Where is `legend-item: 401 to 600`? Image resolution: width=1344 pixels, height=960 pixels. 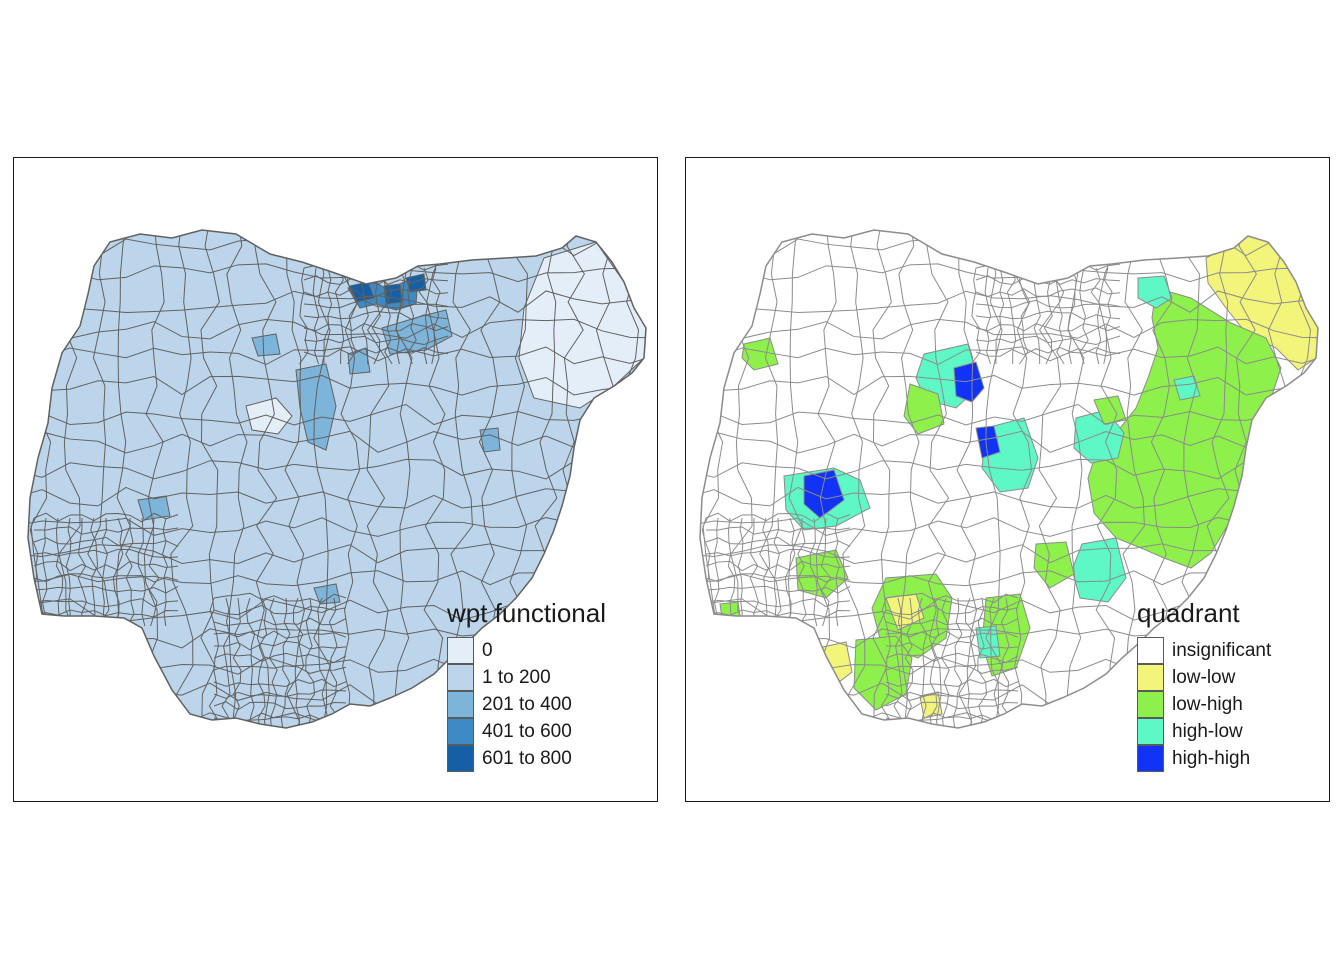 legend-item: 401 to 600 is located at coordinates (526, 731).